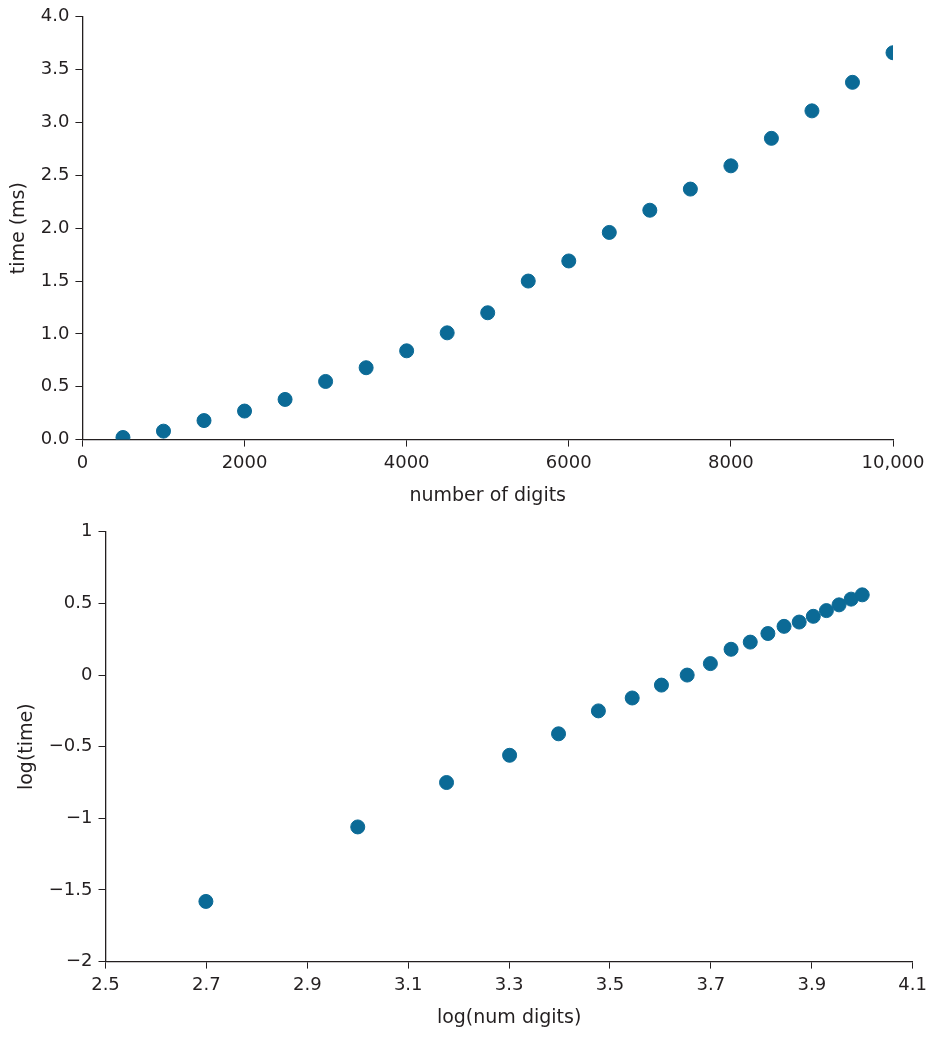  I want to click on x-tick-label: 2.7, so click(206, 984).